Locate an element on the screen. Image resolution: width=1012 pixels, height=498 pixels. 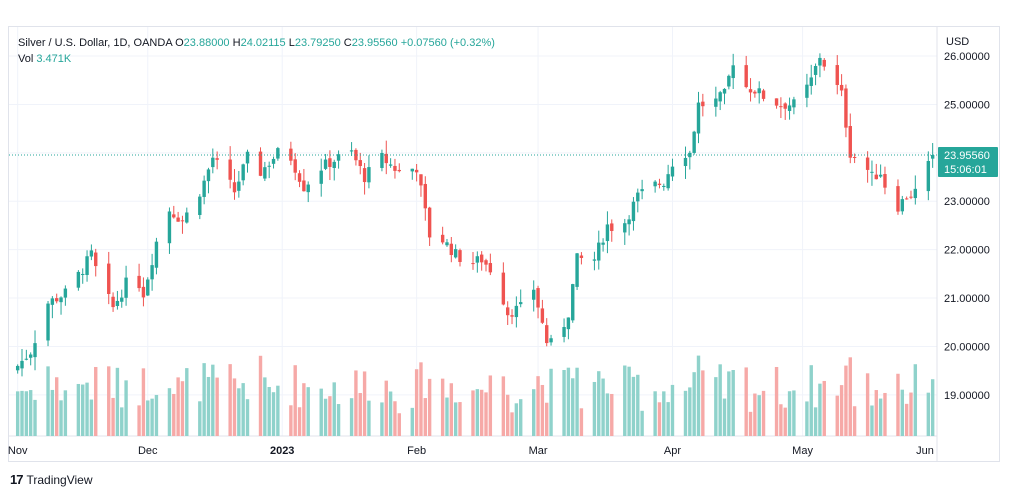
x-tick-label: Jun is located at coordinates (925, 451).